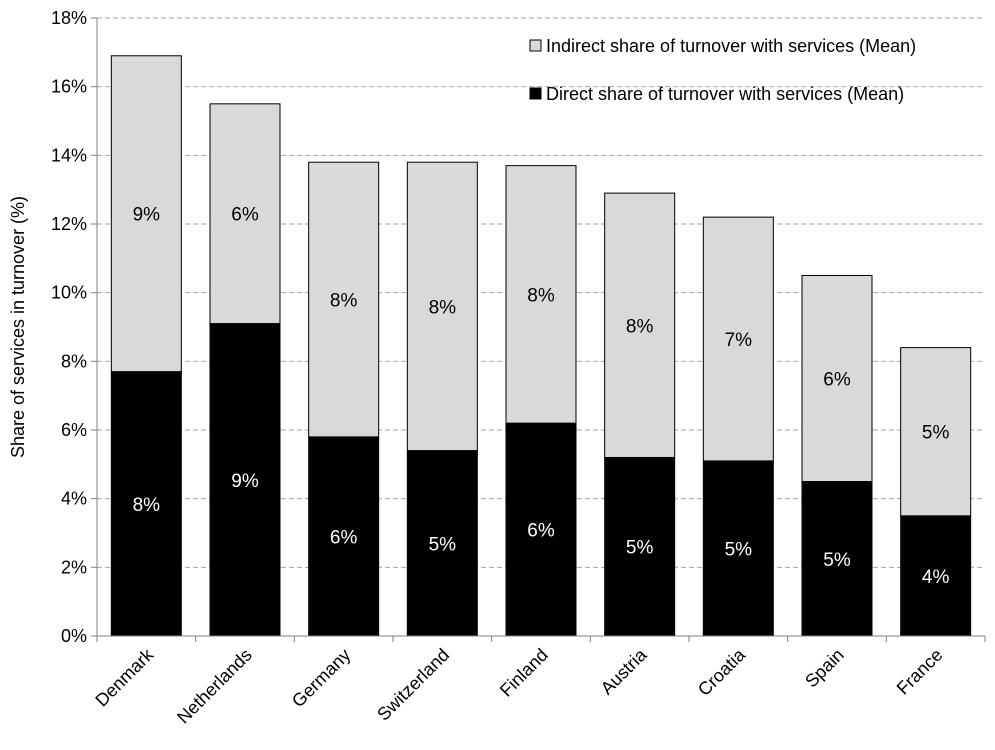 The width and height of the screenshot is (995, 750). Describe the element at coordinates (624, 671) in the screenshot. I see `x-tick-label: Austria` at that location.